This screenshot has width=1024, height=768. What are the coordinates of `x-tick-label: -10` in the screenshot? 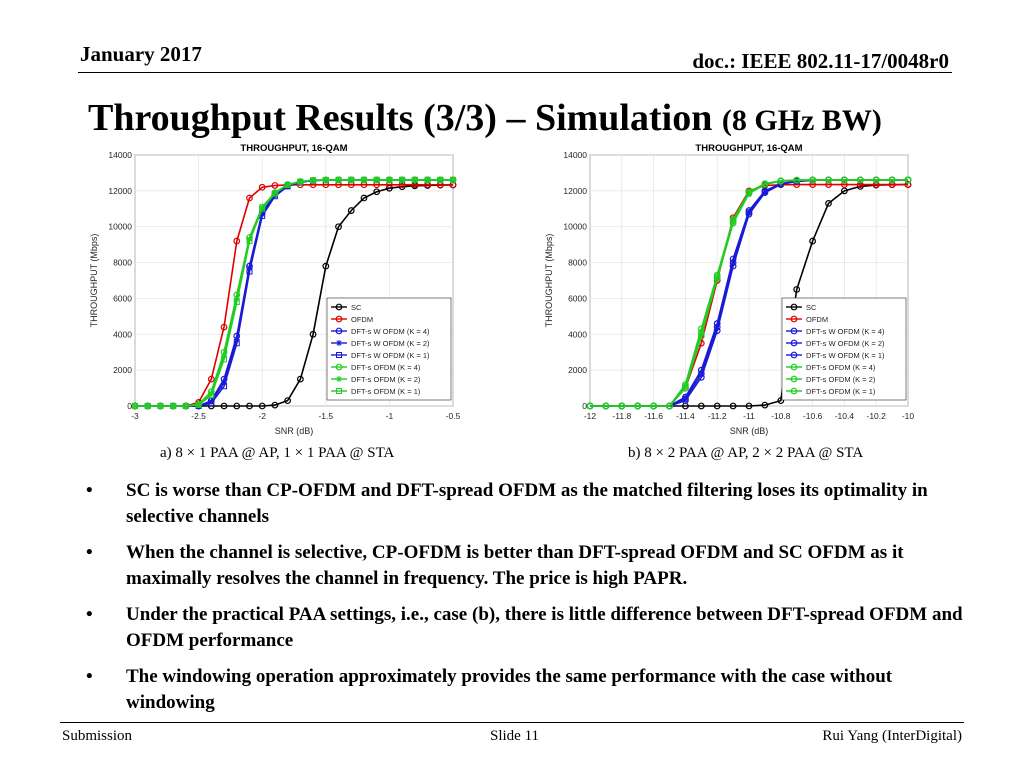 It's located at (908, 416).